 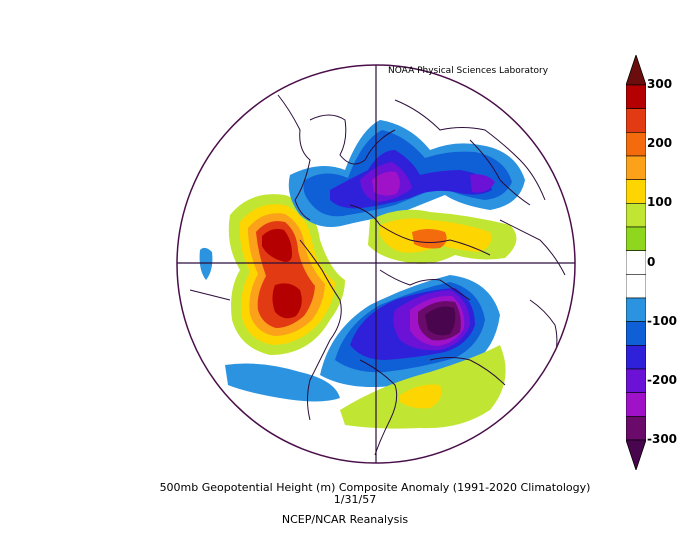 What do you see at coordinates (660, 84) in the screenshot?
I see `colorbar-tick-label: 300` at bounding box center [660, 84].